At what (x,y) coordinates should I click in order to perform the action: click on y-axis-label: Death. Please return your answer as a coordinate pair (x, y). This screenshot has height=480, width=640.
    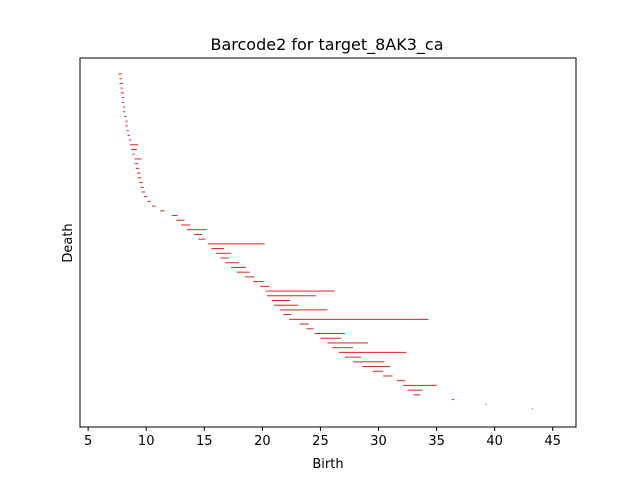
    Looking at the image, I should click on (68, 242).